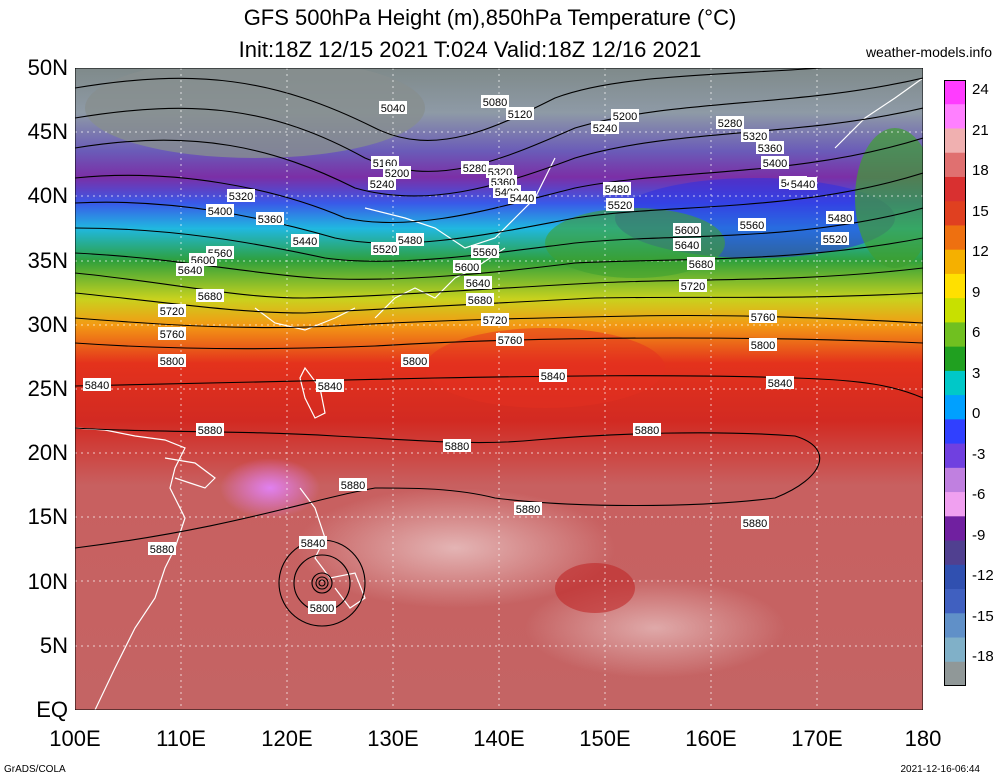  I want to click on warm-pink-area, so click(270, 488).